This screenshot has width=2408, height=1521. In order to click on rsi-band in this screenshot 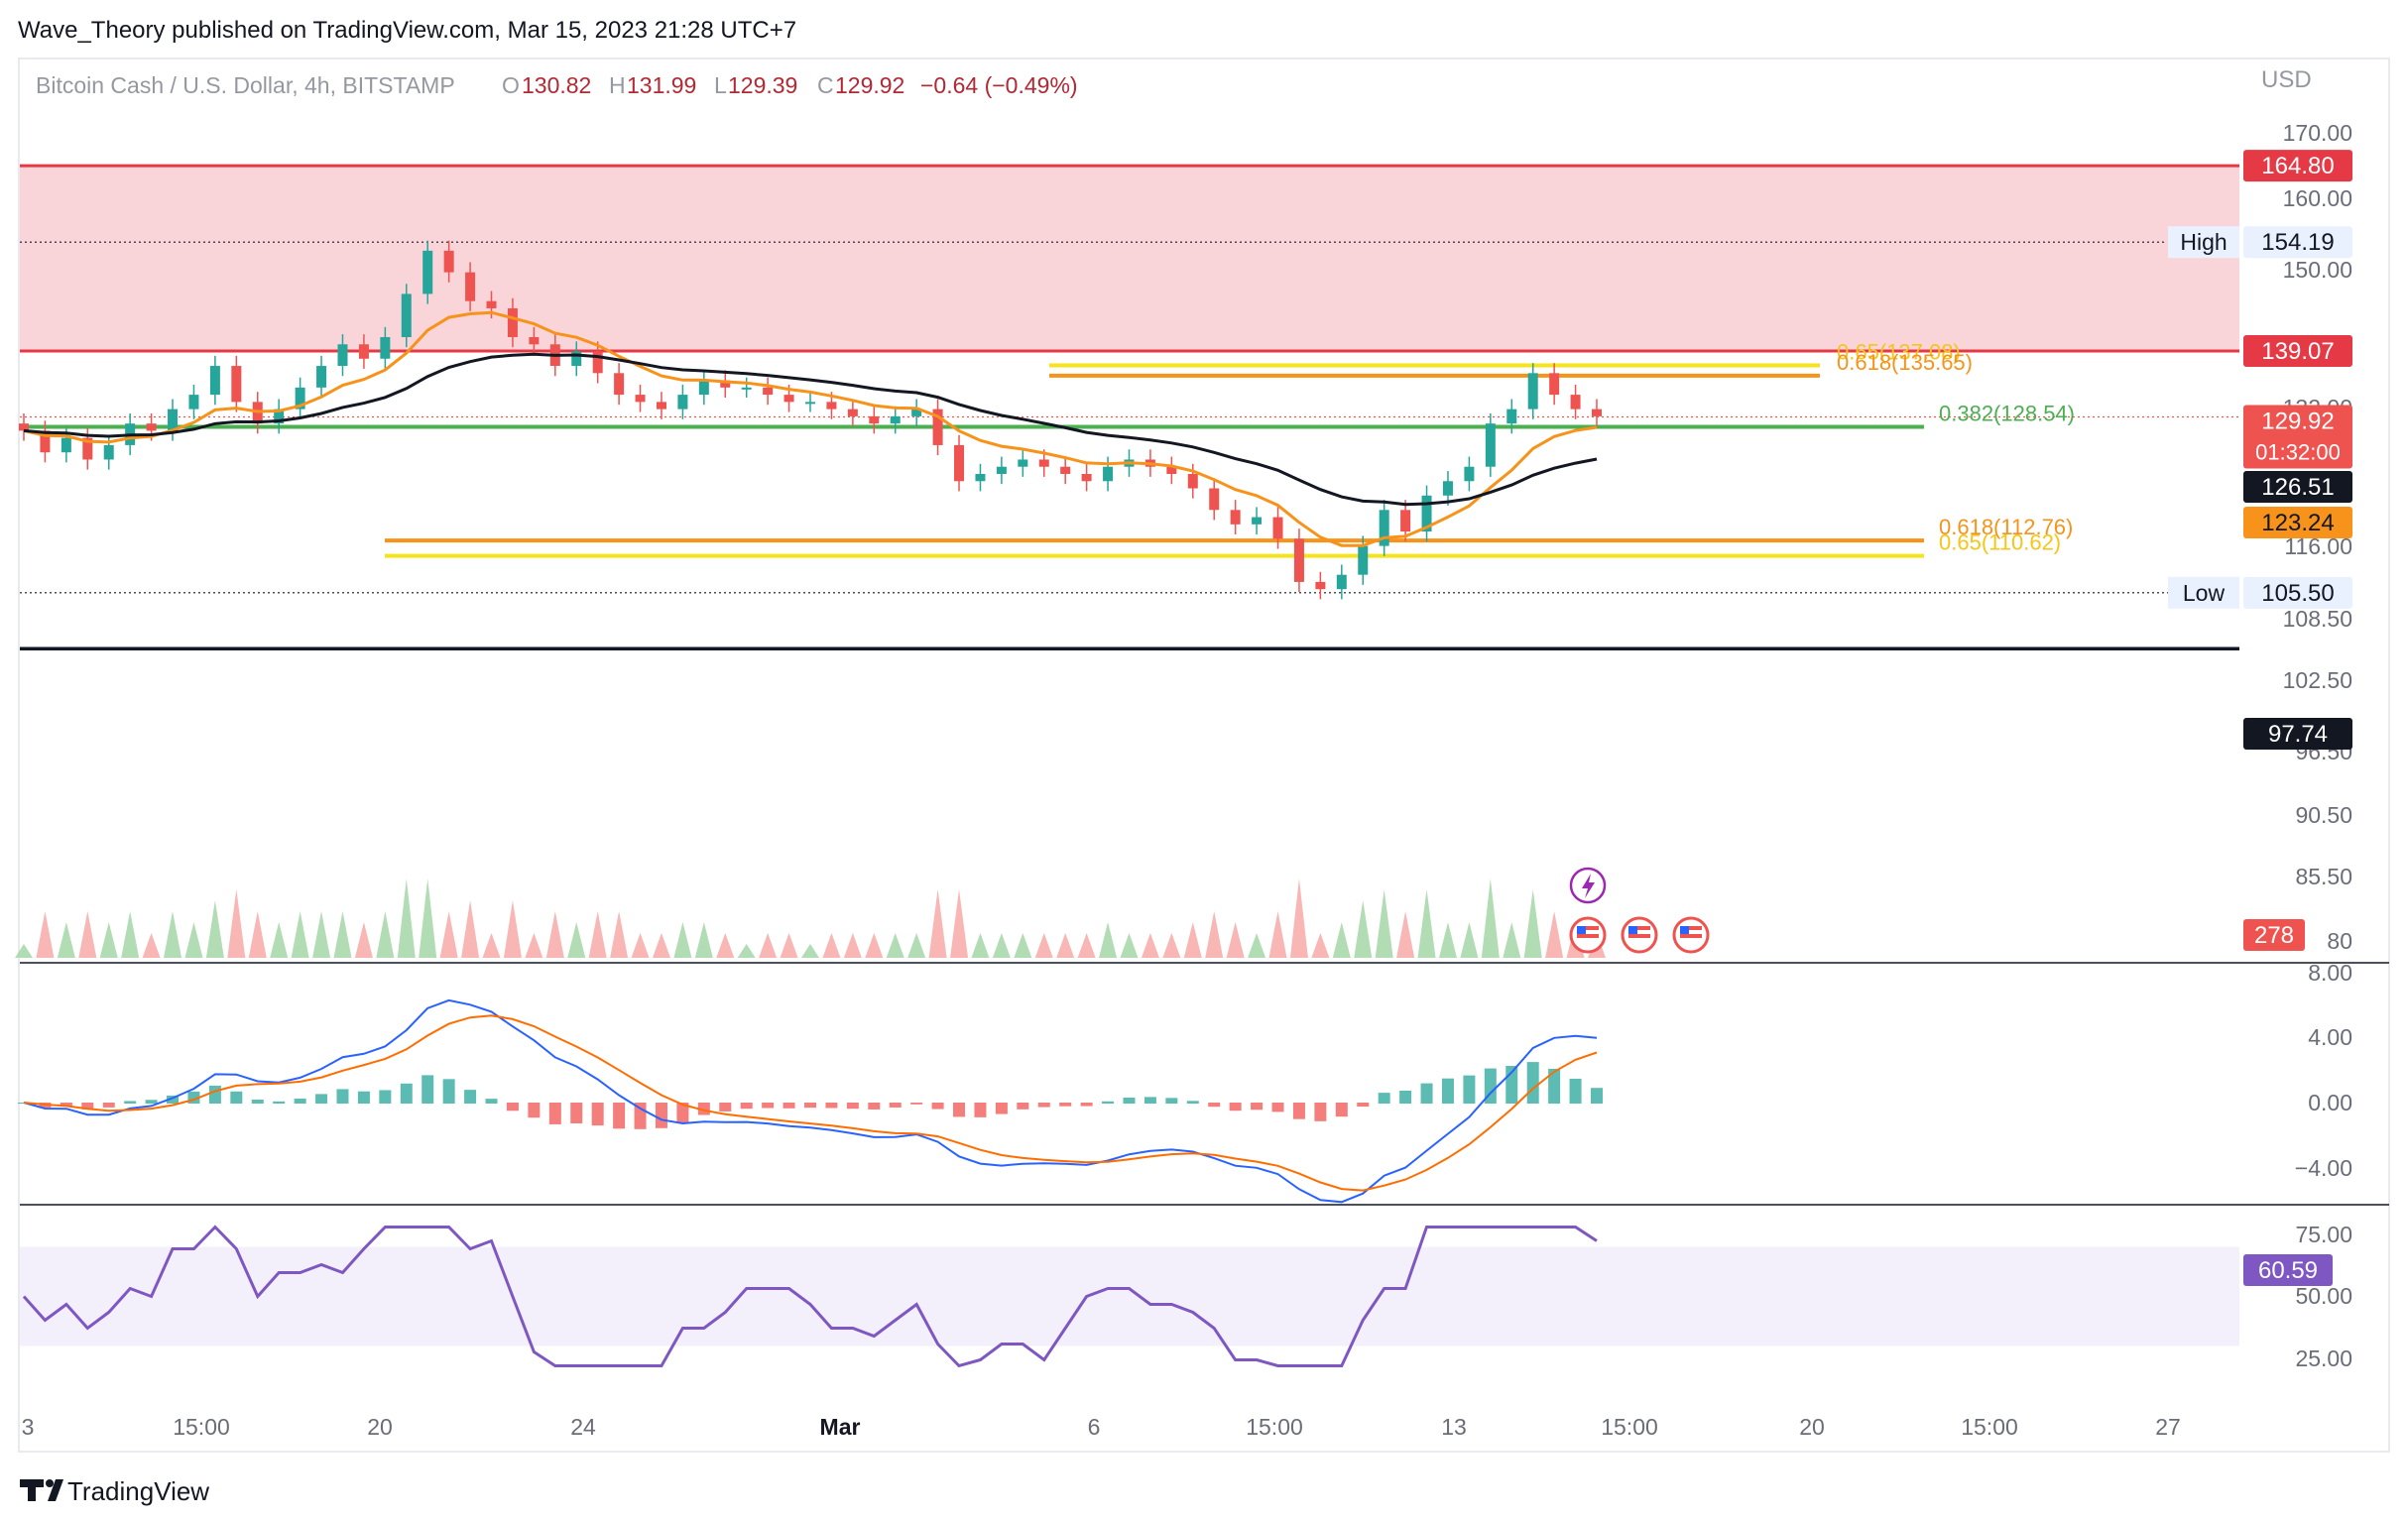, I will do `click(1130, 1296)`.